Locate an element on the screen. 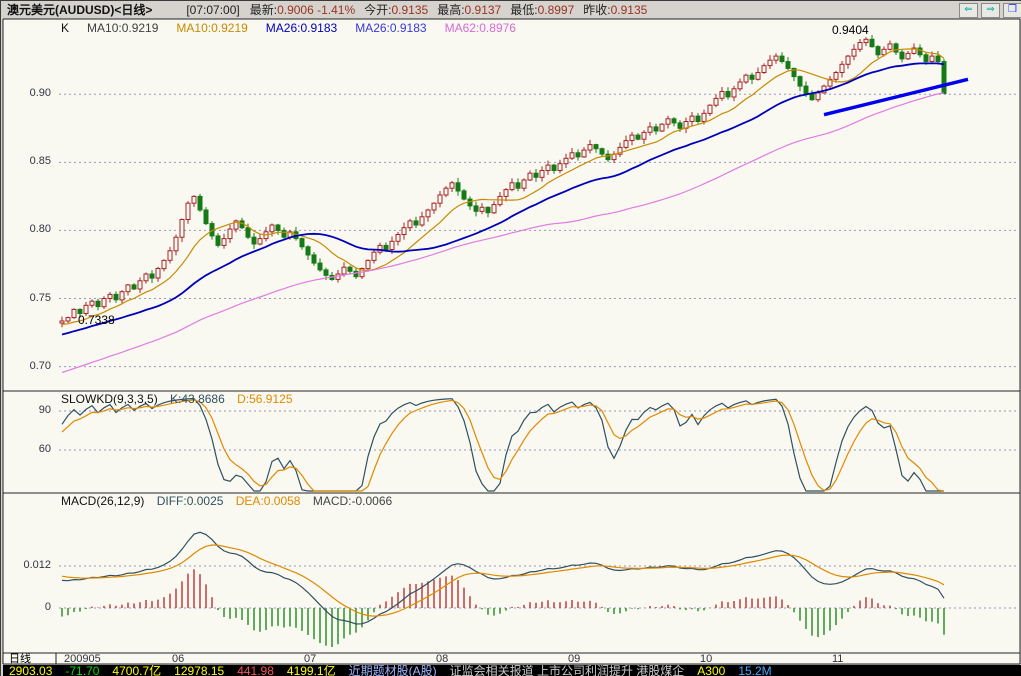 The height and width of the screenshot is (676, 1021). macd-dea-line is located at coordinates (503, 580).